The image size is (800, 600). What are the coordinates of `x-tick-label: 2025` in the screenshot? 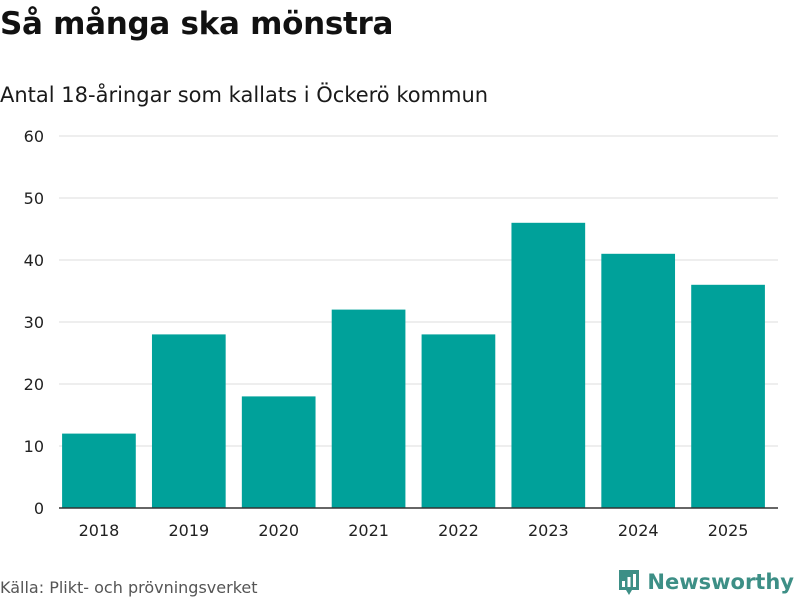 It's located at (728, 530).